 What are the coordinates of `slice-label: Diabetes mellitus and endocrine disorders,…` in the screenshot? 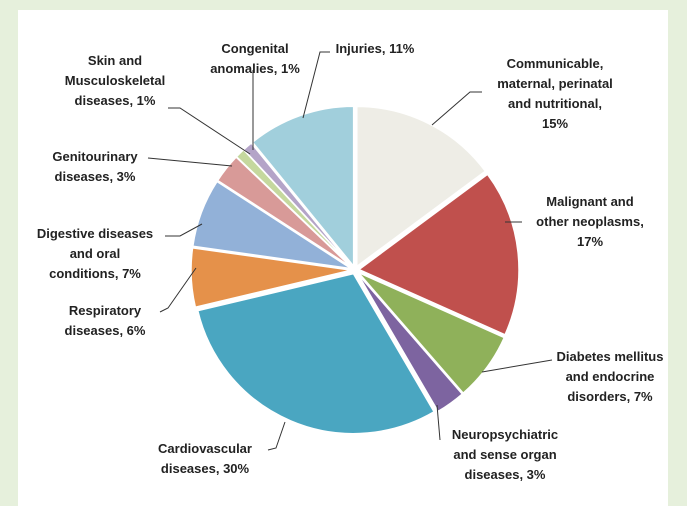 It's located at (610, 376).